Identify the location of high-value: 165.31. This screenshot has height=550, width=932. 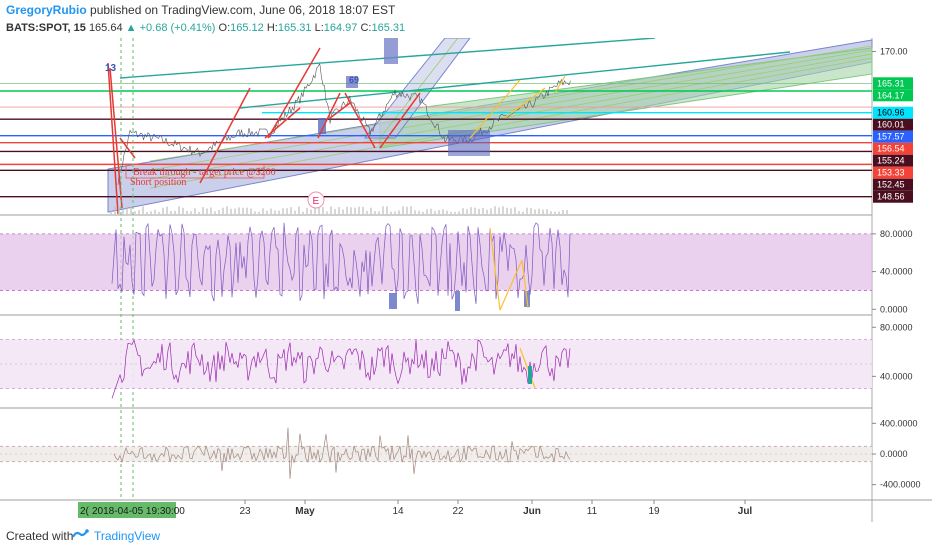
(294, 28).